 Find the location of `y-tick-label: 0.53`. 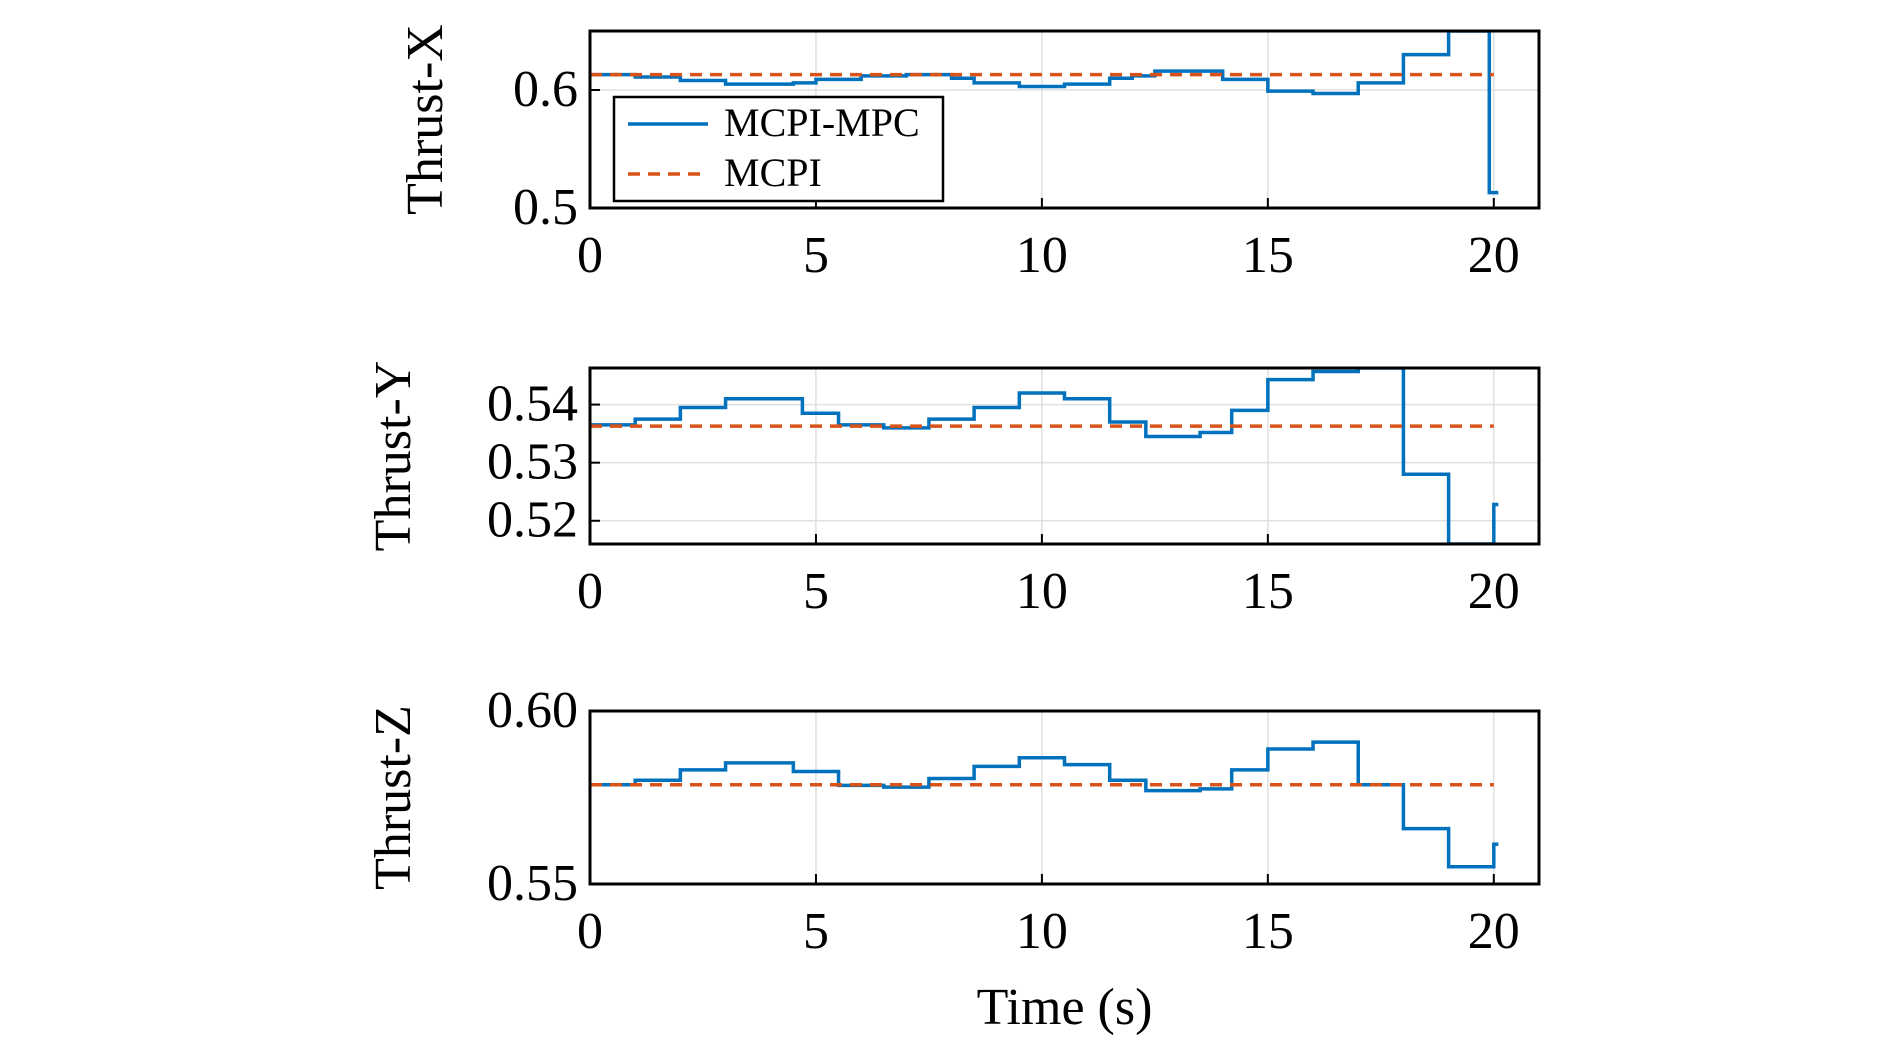

y-tick-label: 0.53 is located at coordinates (532, 462).